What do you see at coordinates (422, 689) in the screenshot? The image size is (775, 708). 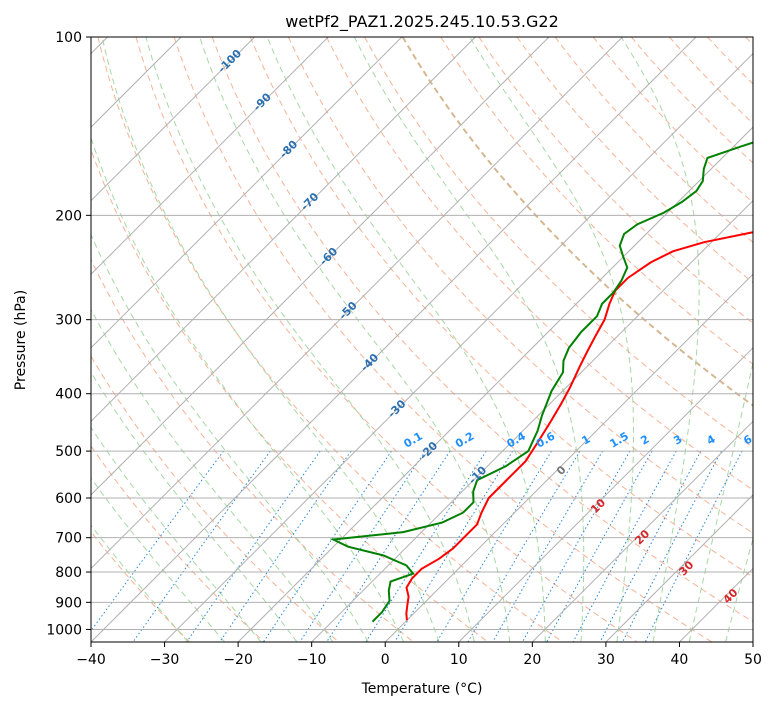 I see `x-axis-title: Temperature (°C)` at bounding box center [422, 689].